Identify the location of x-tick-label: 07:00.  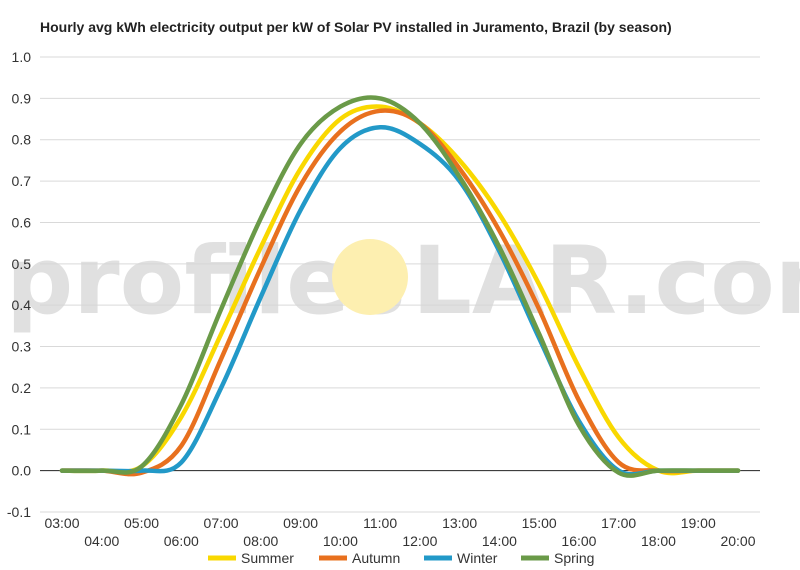
(221, 523).